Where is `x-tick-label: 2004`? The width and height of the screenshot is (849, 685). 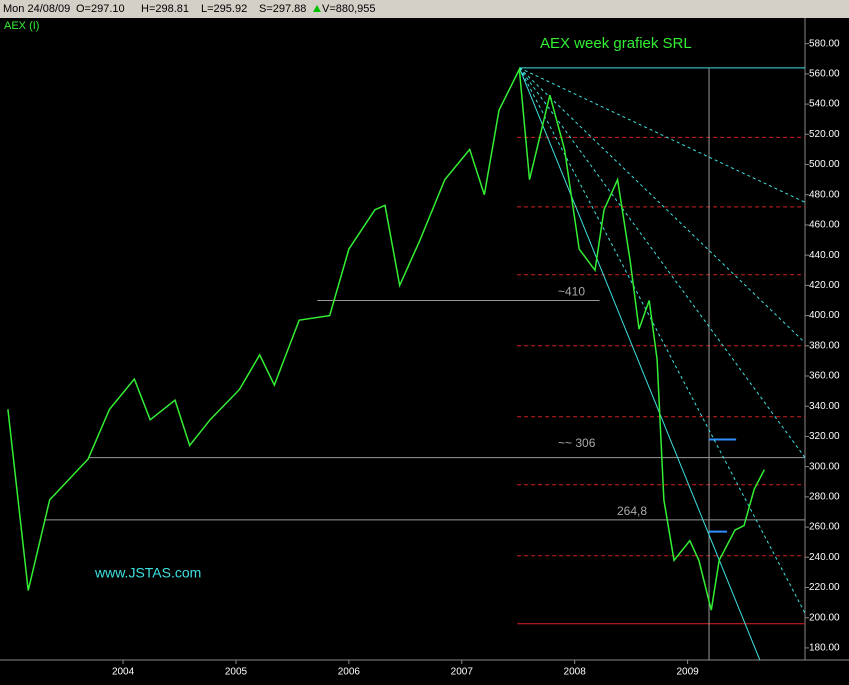 x-tick-label: 2004 is located at coordinates (123, 672).